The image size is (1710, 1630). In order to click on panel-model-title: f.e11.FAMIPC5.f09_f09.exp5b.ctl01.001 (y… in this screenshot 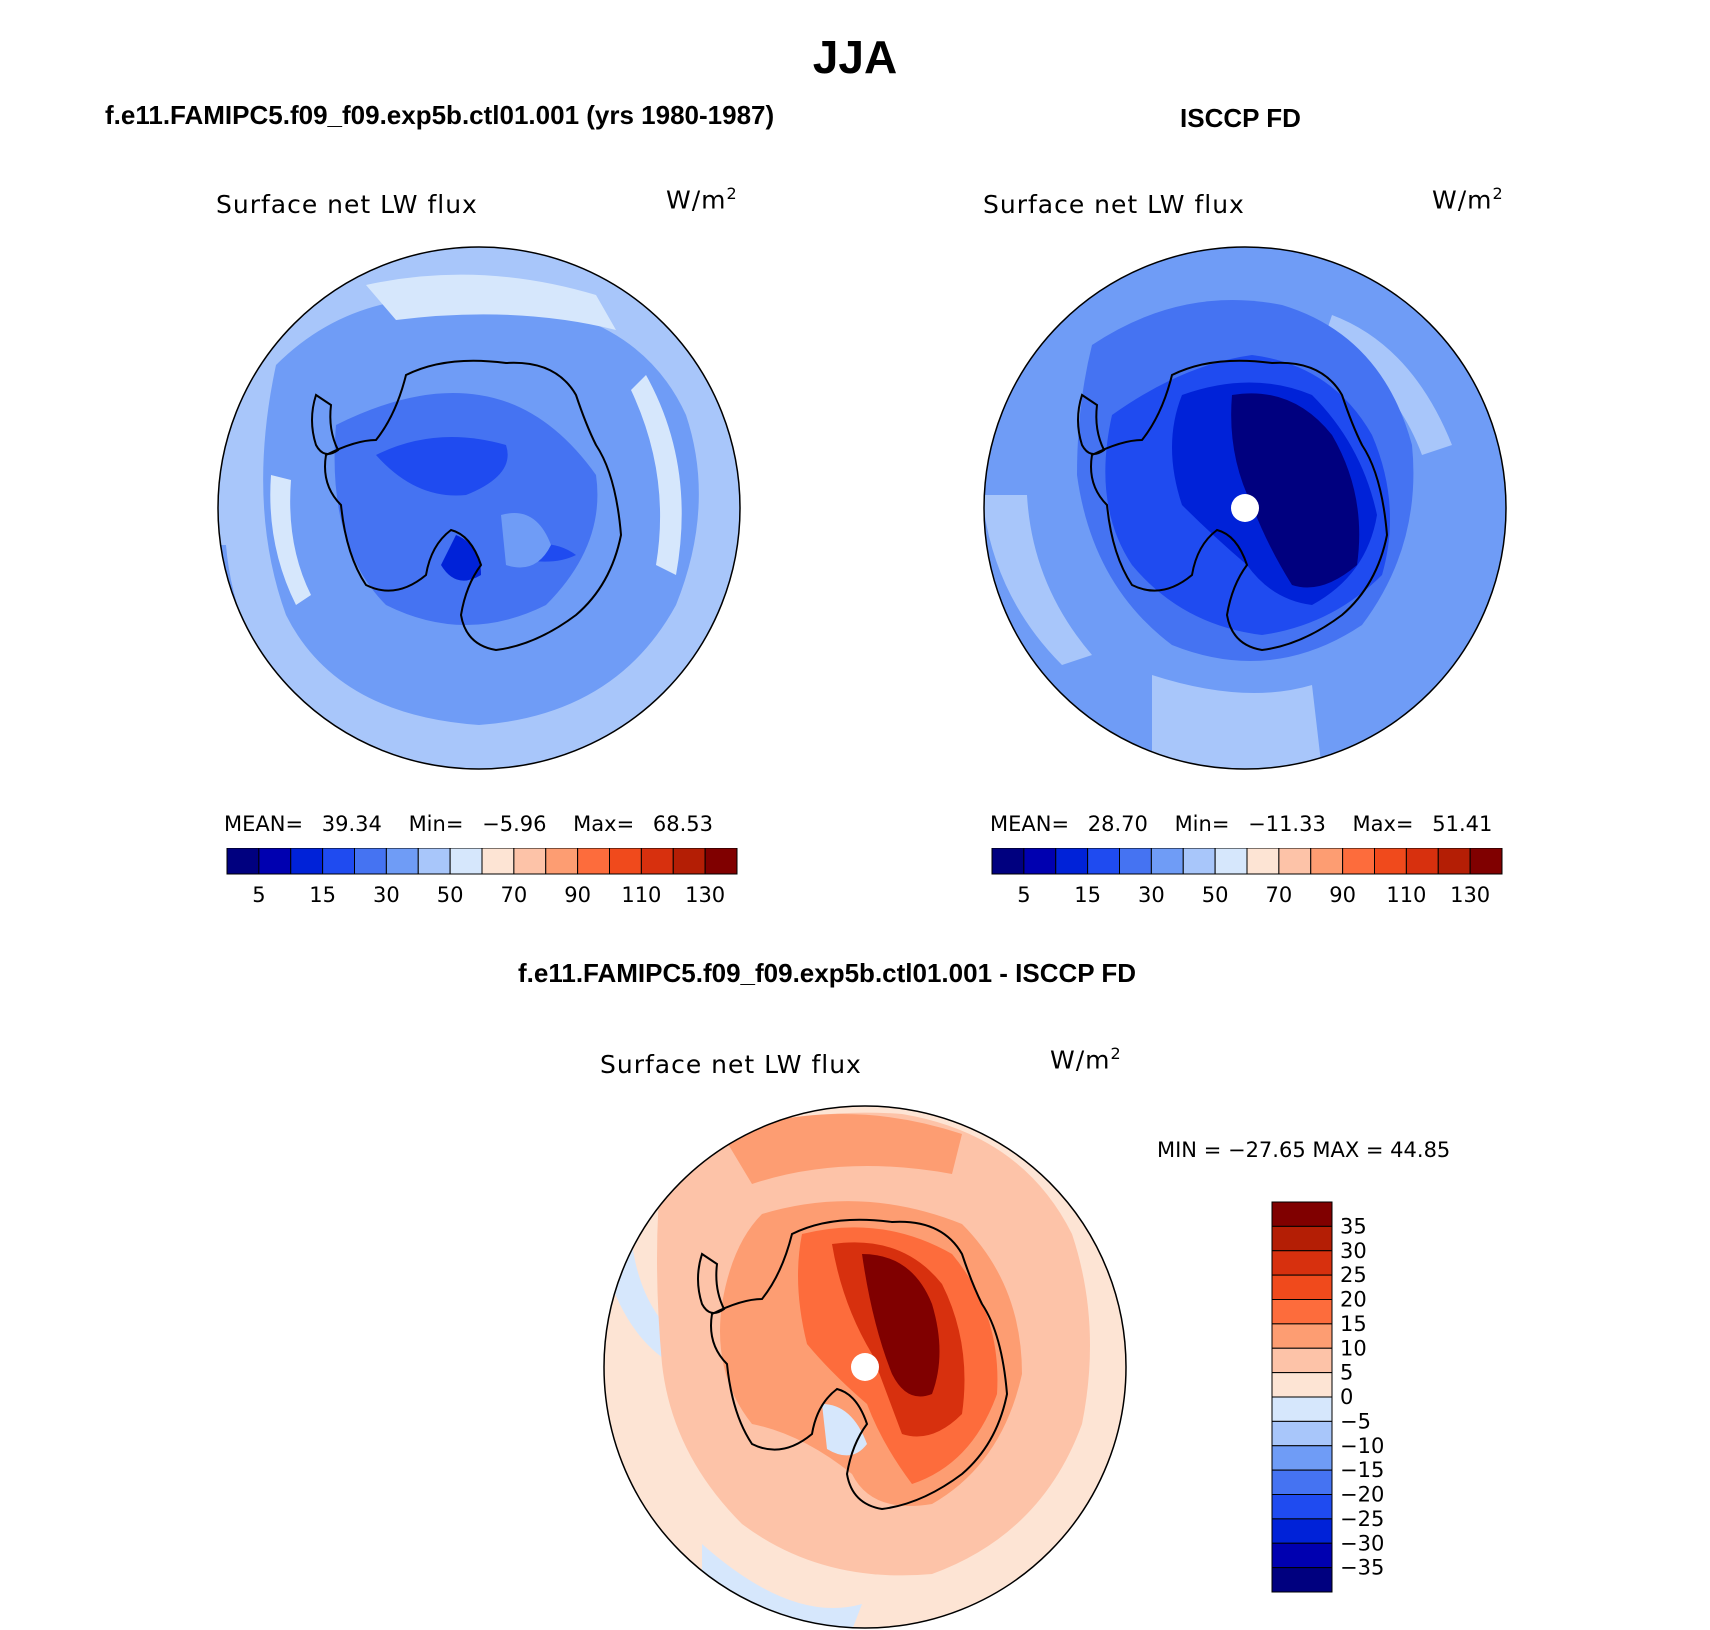, I will do `click(440, 115)`.